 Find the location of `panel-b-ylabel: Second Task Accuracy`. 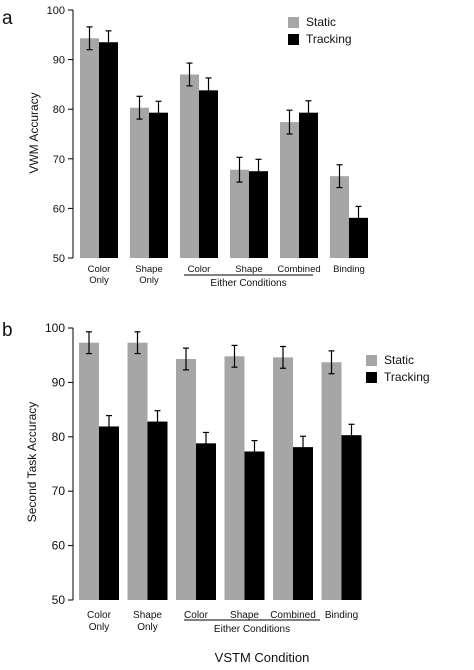

panel-b-ylabel: Second Task Accuracy is located at coordinates (32, 462).